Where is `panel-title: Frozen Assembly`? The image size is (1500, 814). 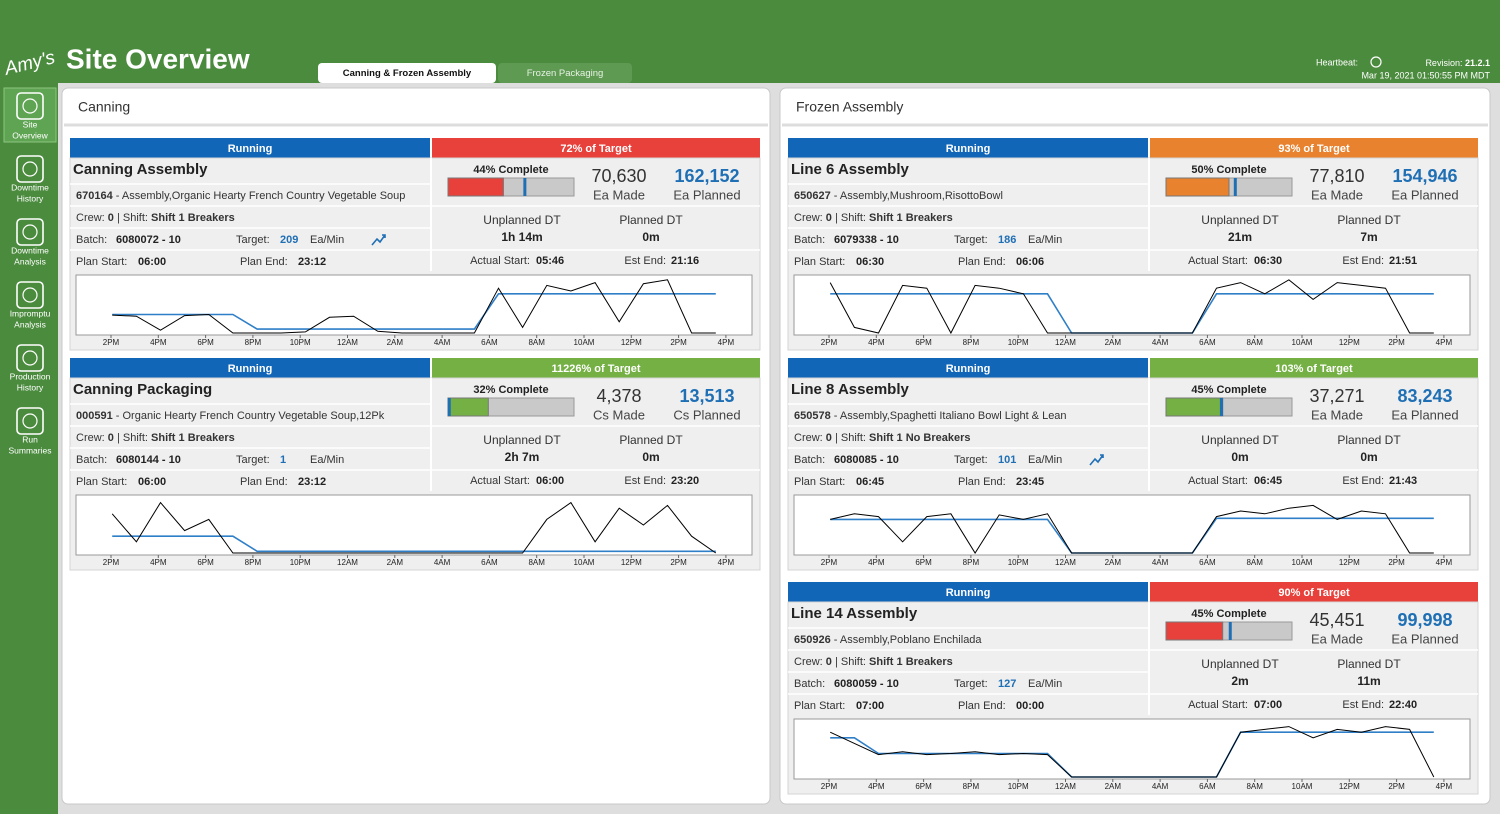
panel-title: Frozen Assembly is located at coordinates (849, 107).